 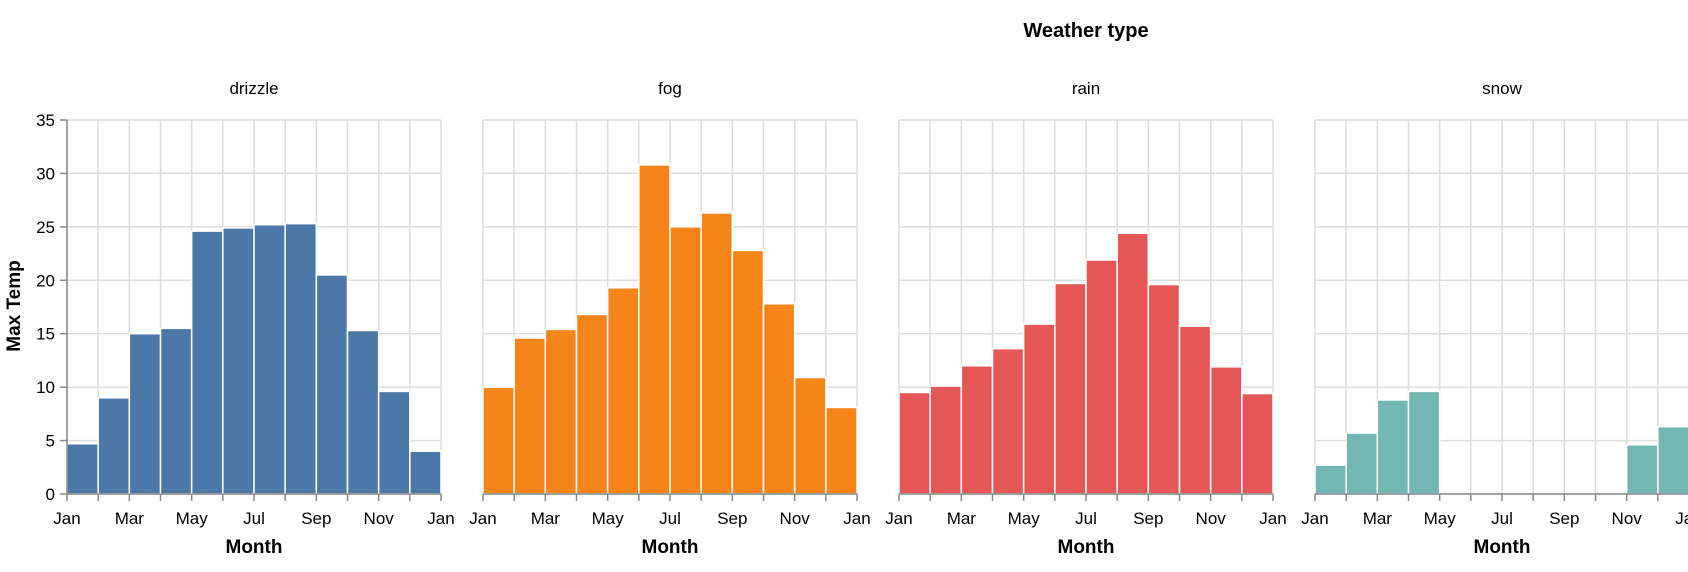 What do you see at coordinates (45, 334) in the screenshot?
I see `y-tick-label: 15` at bounding box center [45, 334].